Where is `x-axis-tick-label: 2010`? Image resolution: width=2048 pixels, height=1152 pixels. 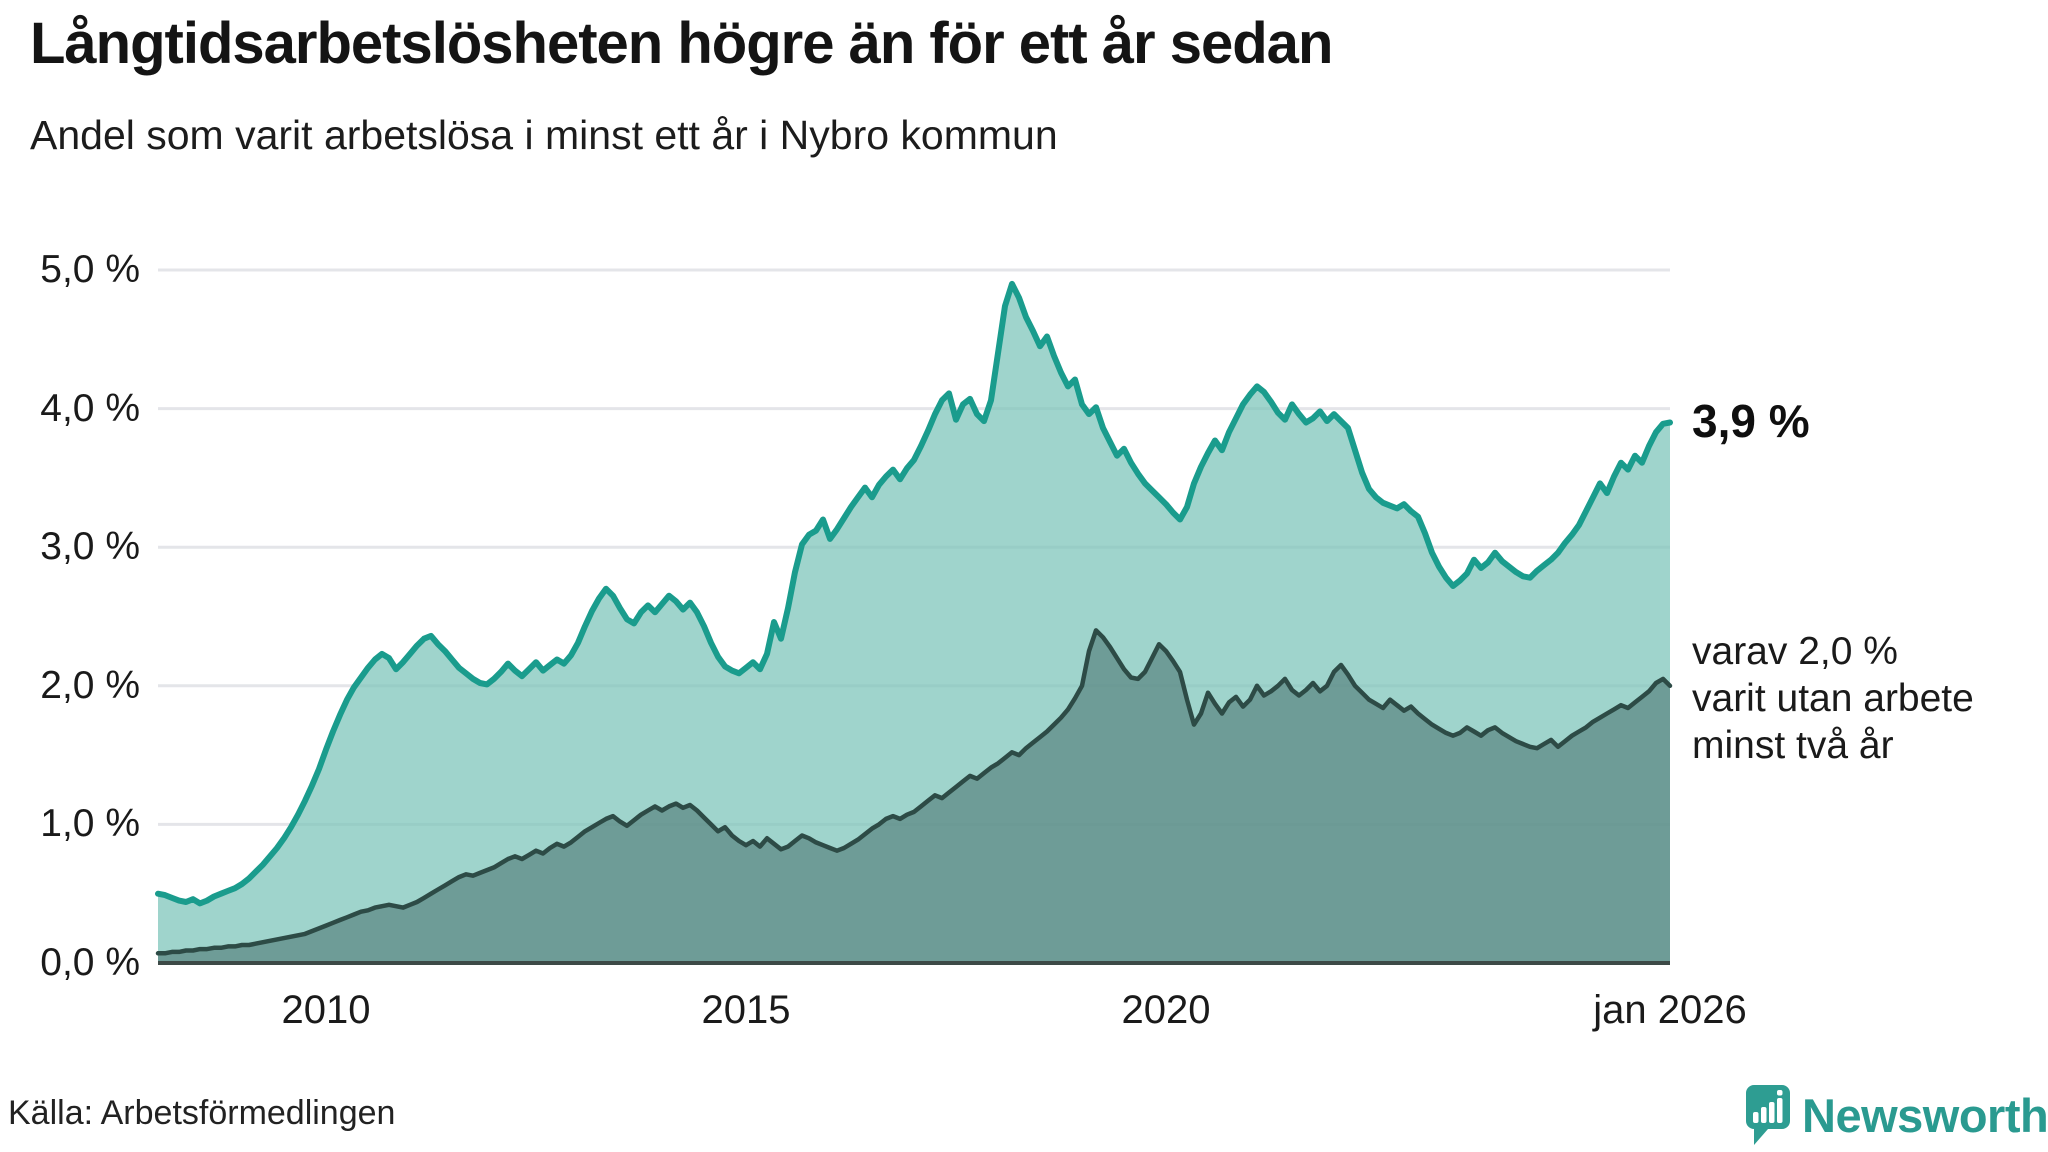
x-axis-tick-label: 2010 is located at coordinates (326, 1010).